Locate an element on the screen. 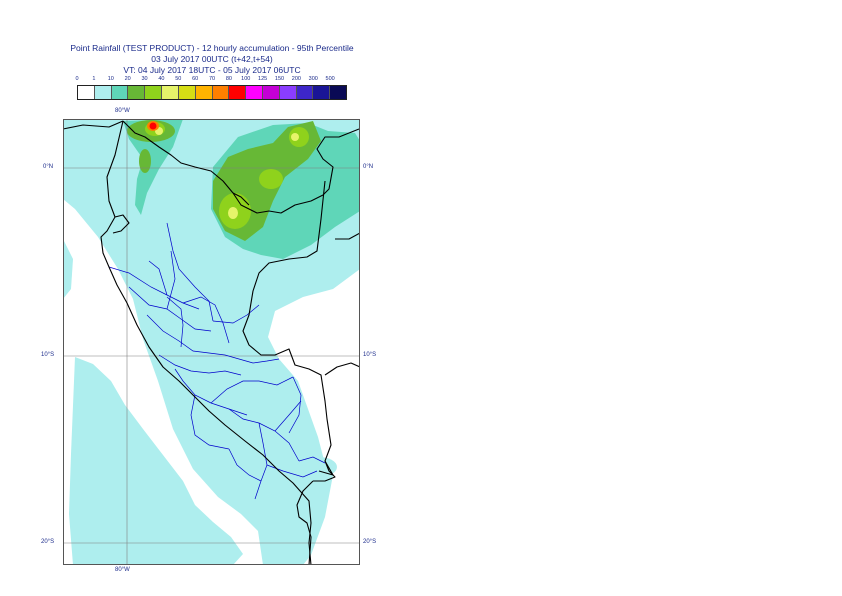  legend-tick-label: 300 is located at coordinates (313, 79).